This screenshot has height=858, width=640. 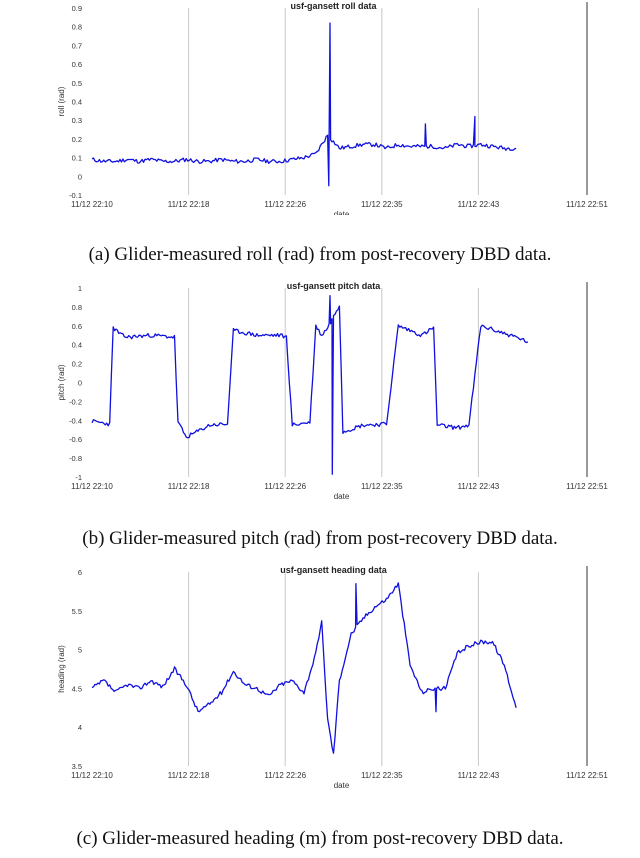 What do you see at coordinates (61, 669) in the screenshot?
I see `y-axis-label: heading (rad)` at bounding box center [61, 669].